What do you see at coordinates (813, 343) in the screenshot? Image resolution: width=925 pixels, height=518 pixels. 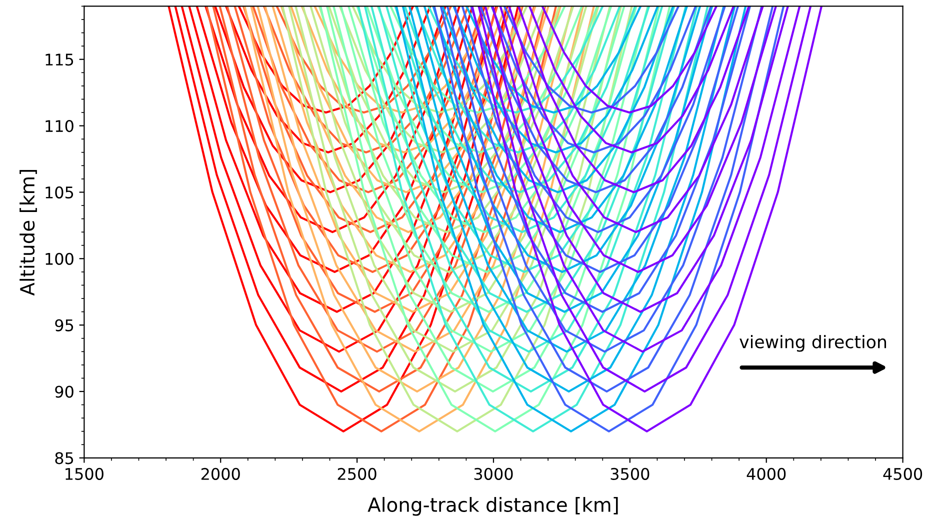 I see `annotation: viewing direction` at bounding box center [813, 343].